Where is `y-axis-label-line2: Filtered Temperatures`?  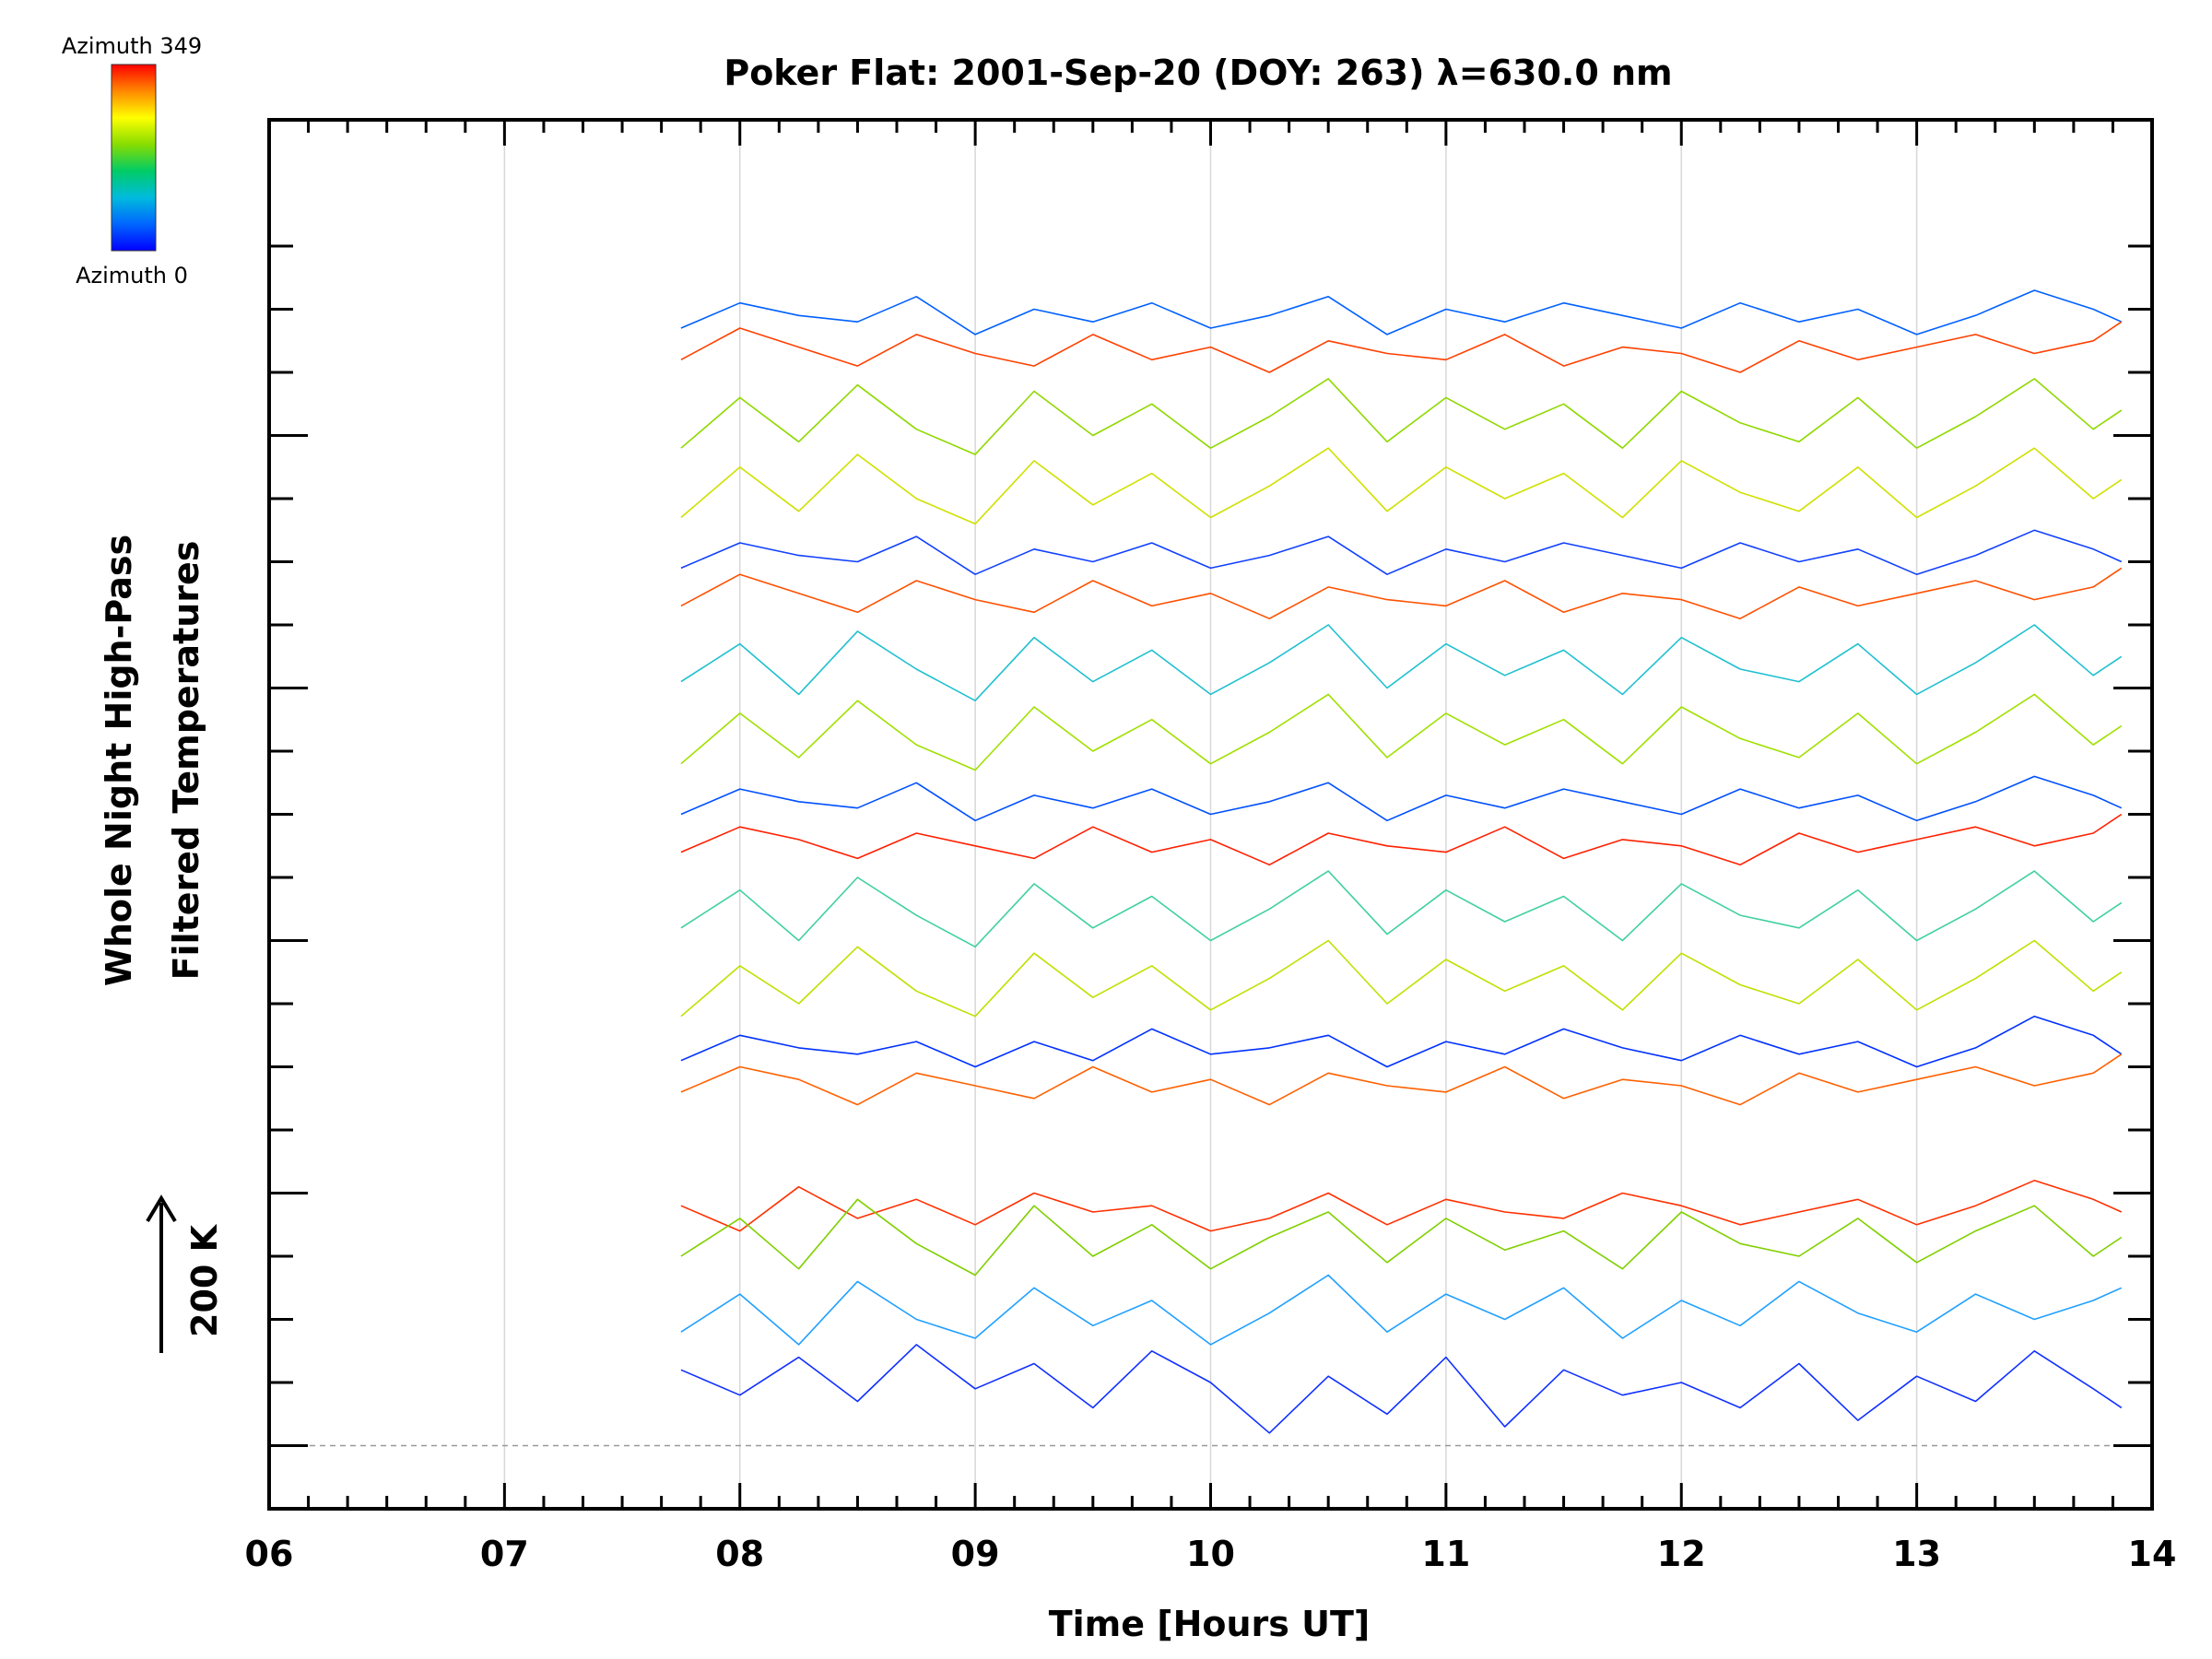 y-axis-label-line2: Filtered Temperatures is located at coordinates (186, 761).